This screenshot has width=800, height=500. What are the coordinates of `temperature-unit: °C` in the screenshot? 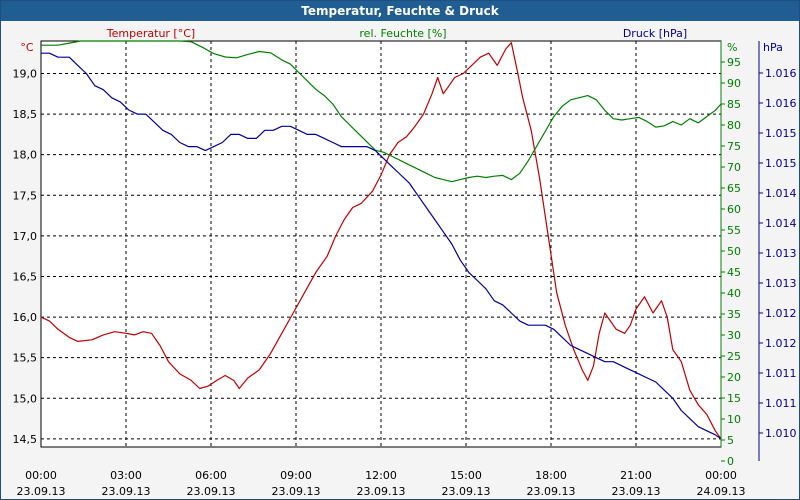 It's located at (27, 47).